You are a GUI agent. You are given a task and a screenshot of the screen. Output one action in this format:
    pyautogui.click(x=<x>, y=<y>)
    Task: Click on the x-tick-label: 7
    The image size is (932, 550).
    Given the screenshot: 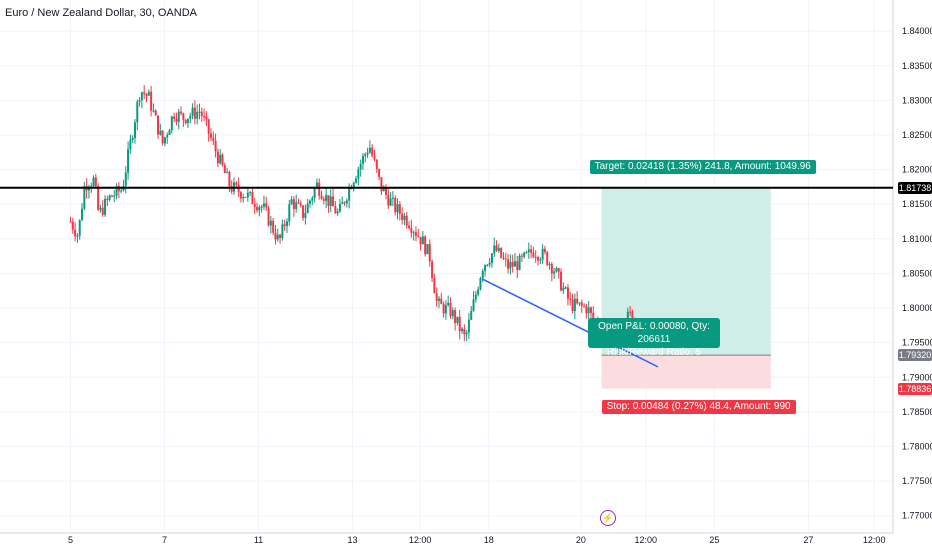 What is the action you would take?
    pyautogui.click(x=164, y=540)
    